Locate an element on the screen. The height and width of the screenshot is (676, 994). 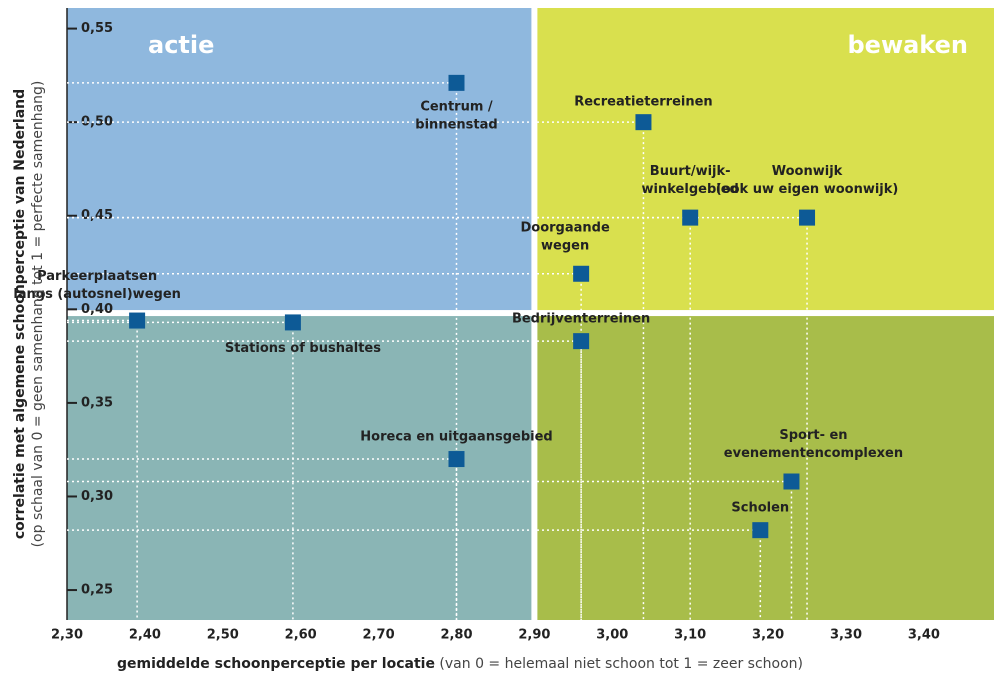
point-label: Centrum / is located at coordinates (456, 106).